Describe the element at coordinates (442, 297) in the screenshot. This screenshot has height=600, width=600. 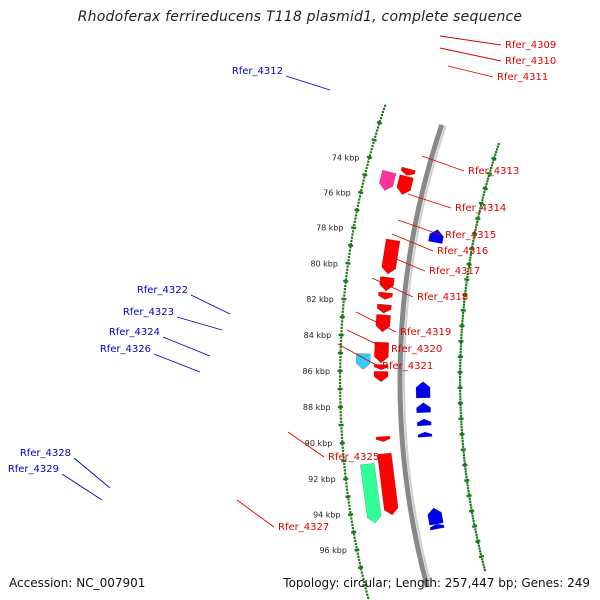
I see `gene-label-rfer-4318: Rfer_4318` at that location.